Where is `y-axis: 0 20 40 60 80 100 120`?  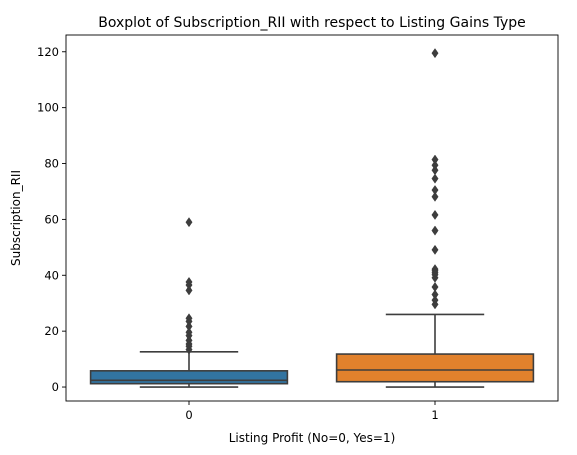
y-axis: 0 20 40 60 80 100 120 is located at coordinates (51, 219).